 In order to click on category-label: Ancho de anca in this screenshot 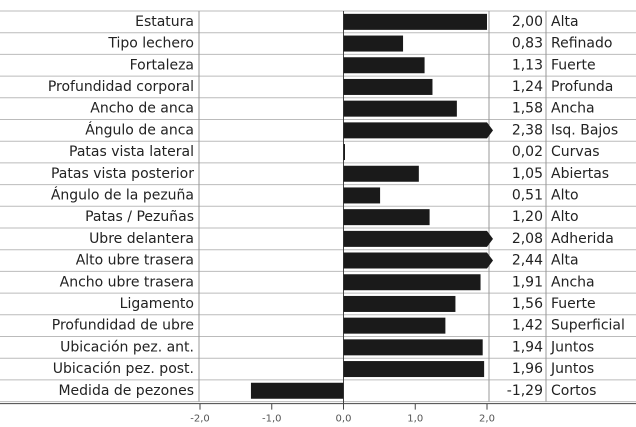, I will do `click(142, 109)`.